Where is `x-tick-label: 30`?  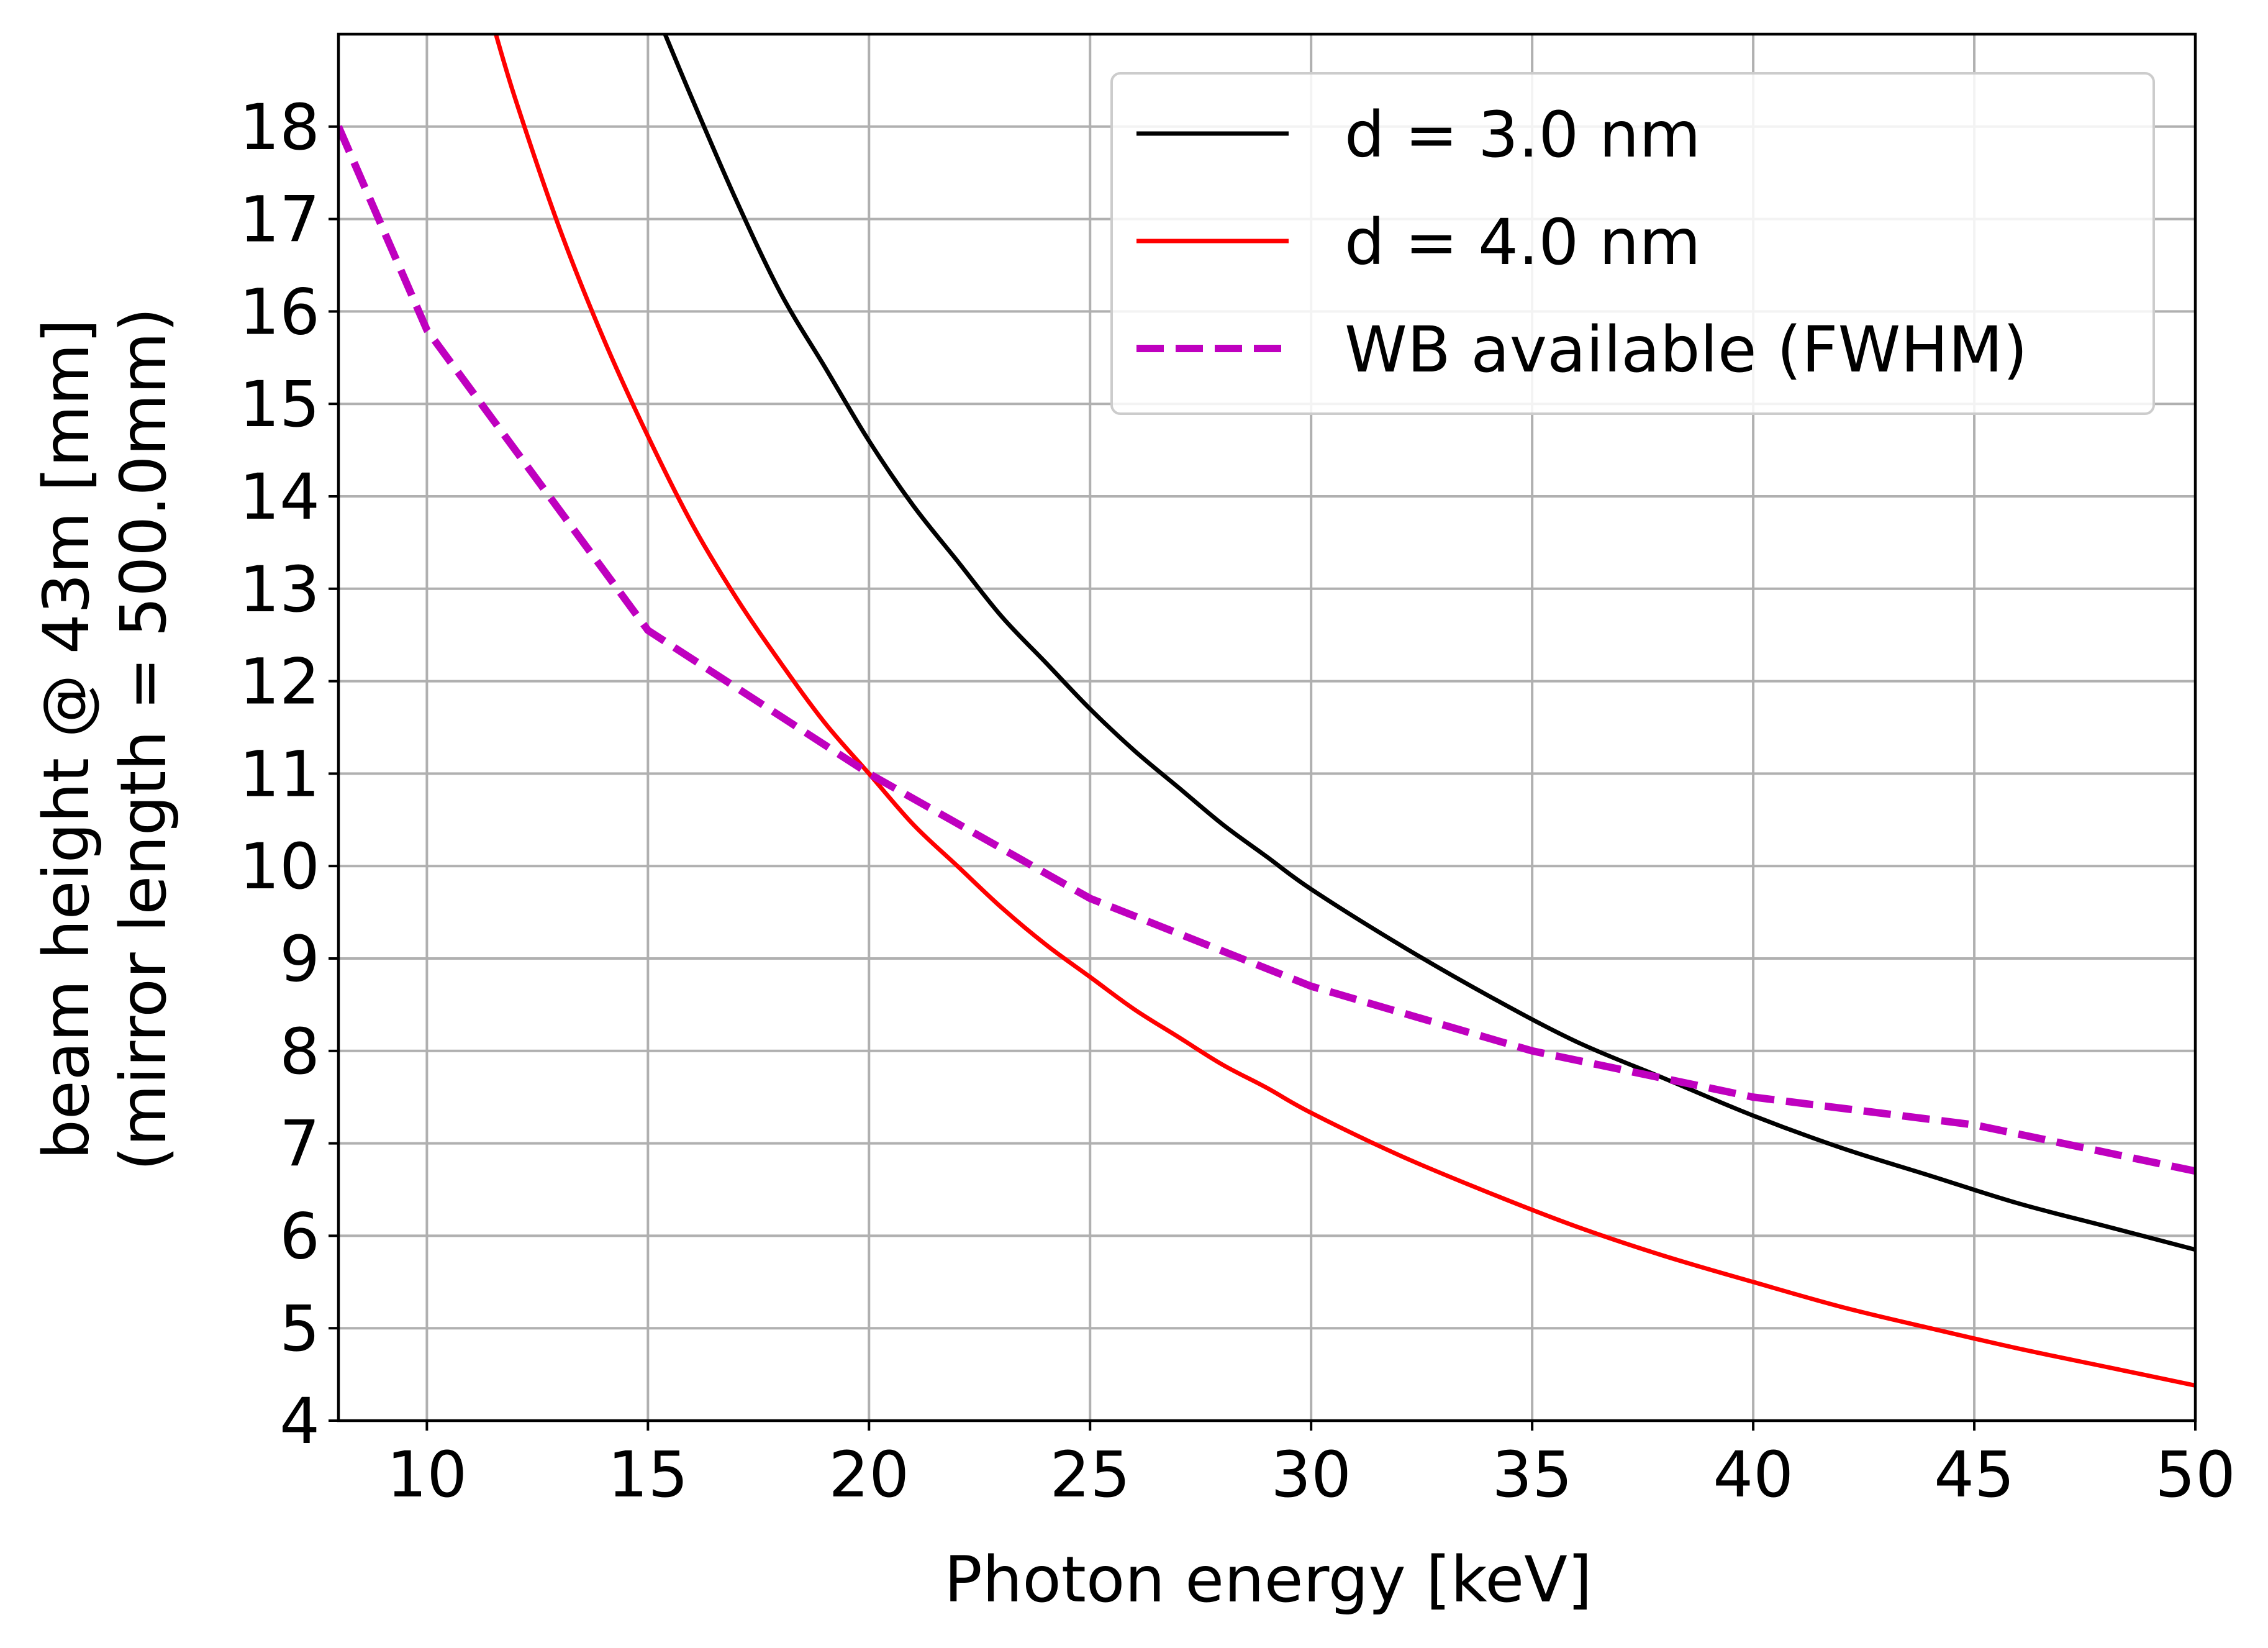
x-tick-label: 30 is located at coordinates (1311, 1475).